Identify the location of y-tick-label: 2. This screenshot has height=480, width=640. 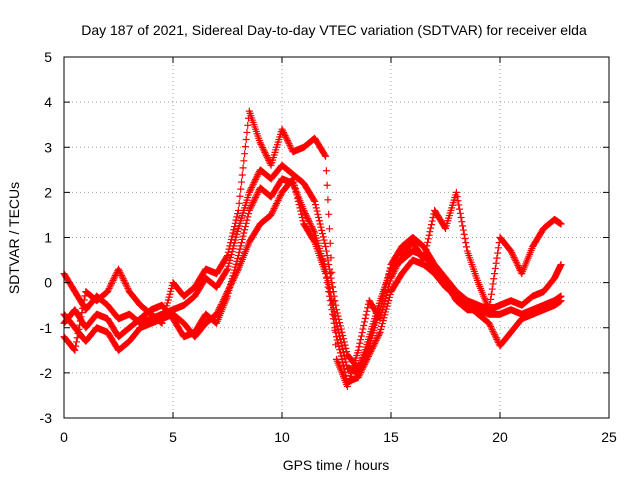
(48, 192).